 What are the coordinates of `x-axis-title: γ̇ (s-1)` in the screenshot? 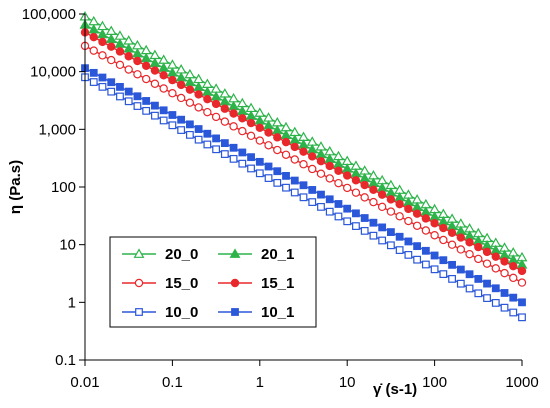 It's located at (395, 389).